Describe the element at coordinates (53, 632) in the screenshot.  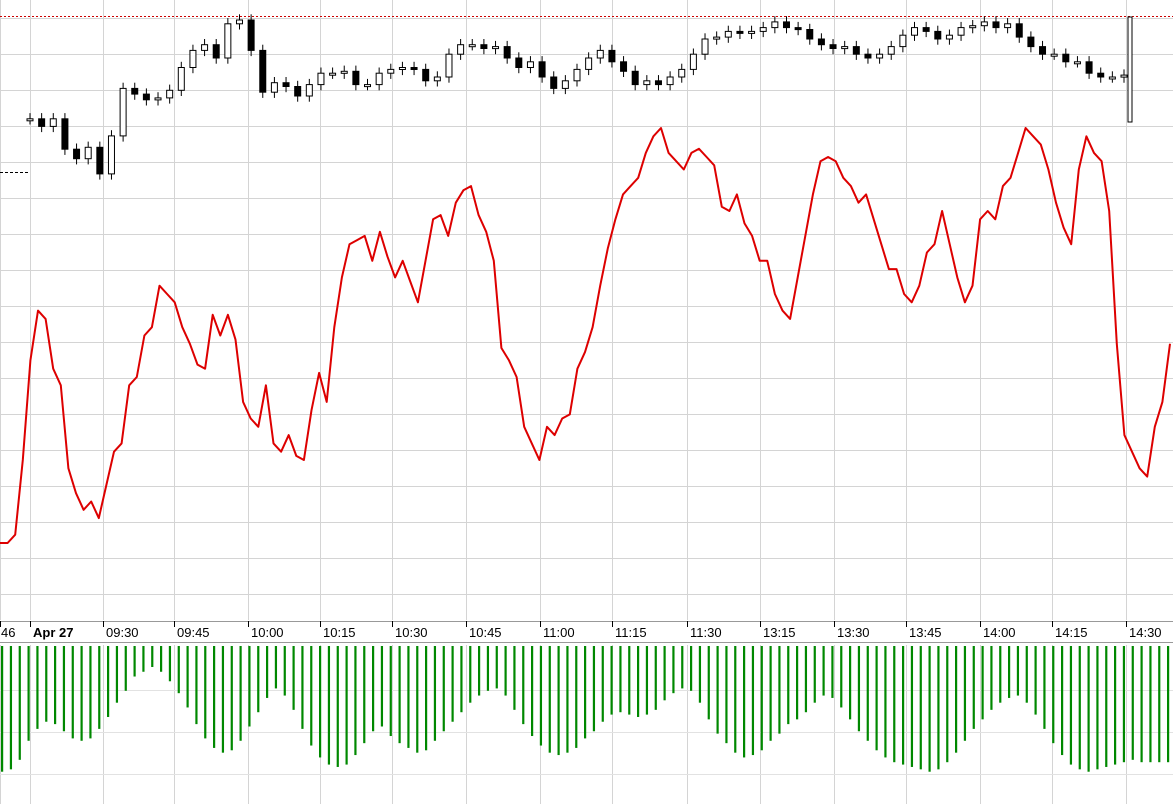
I see `x-tick-label: Apr 27` at that location.